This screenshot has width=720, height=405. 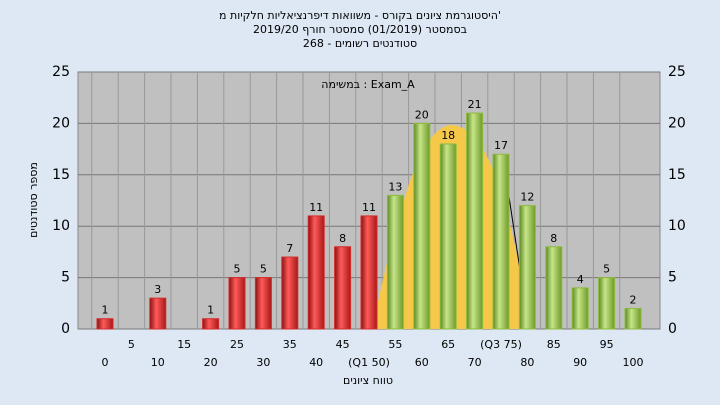 I want to click on data-label: 18, so click(x=448, y=135).